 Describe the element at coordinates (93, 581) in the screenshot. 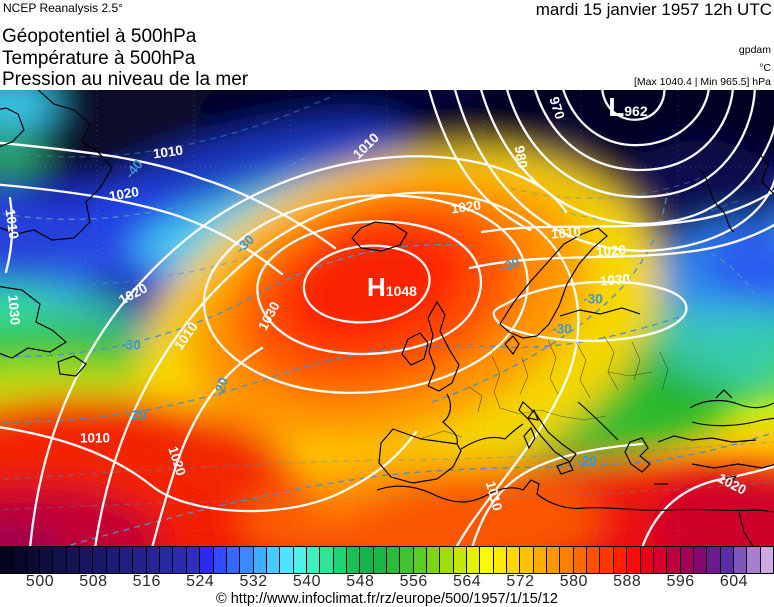

I see `colorbar-tick-label: 508` at that location.